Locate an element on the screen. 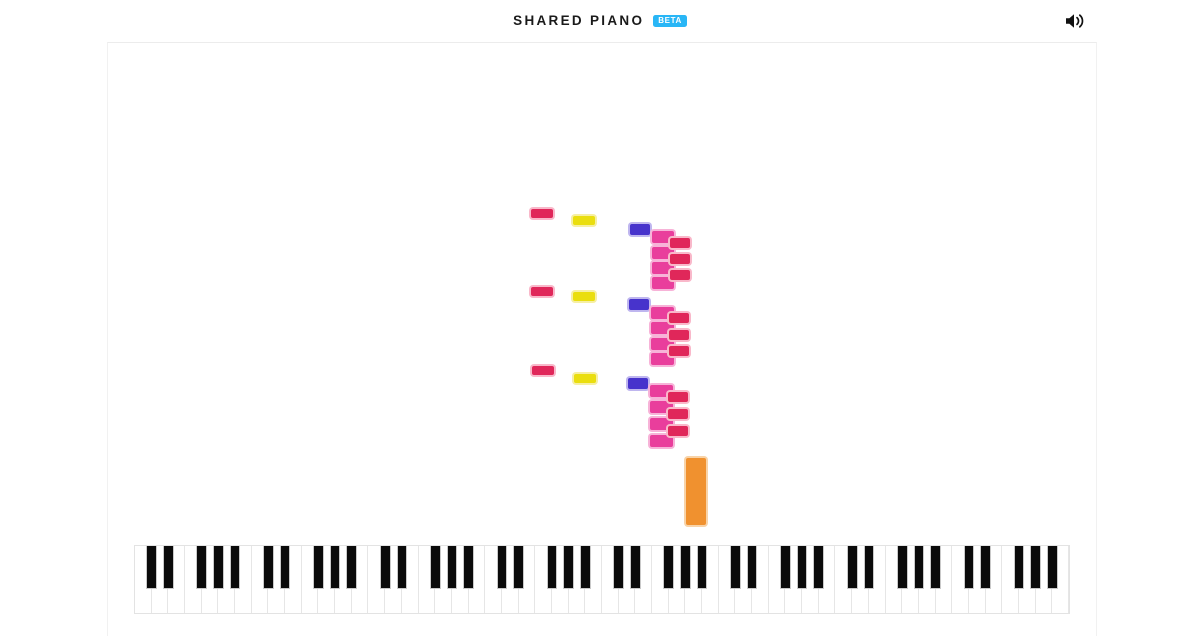 This screenshot has width=1200, height=636. page-title: SHARED PIANO is located at coordinates (579, 21).